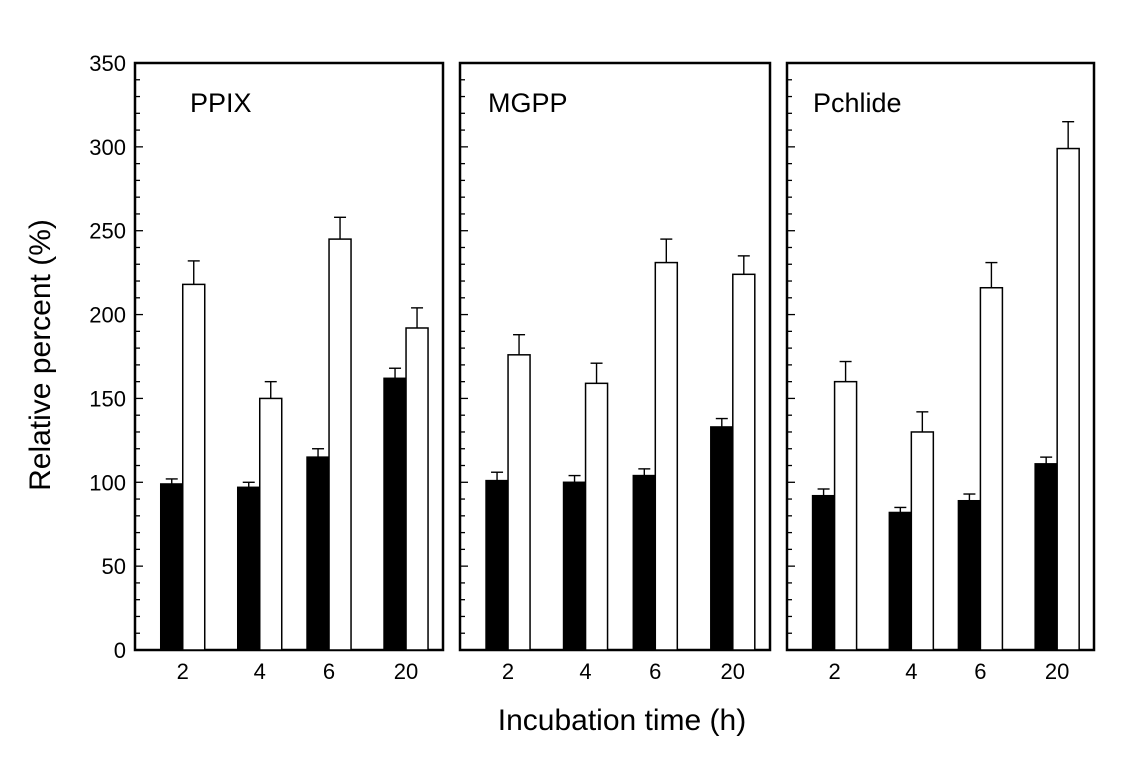  Describe the element at coordinates (221, 103) in the screenshot. I see `panel-title: PPIX` at that location.